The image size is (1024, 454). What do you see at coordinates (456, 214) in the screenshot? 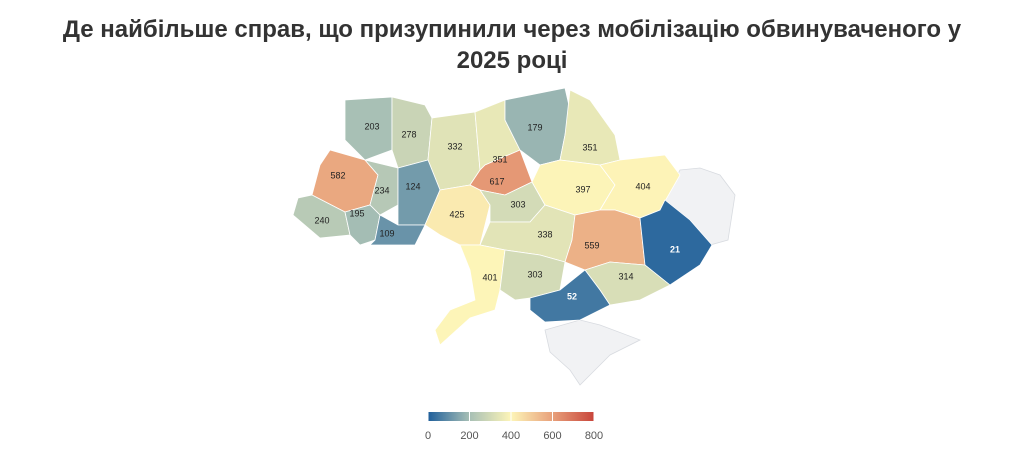
I see `region-label: 425` at bounding box center [456, 214].